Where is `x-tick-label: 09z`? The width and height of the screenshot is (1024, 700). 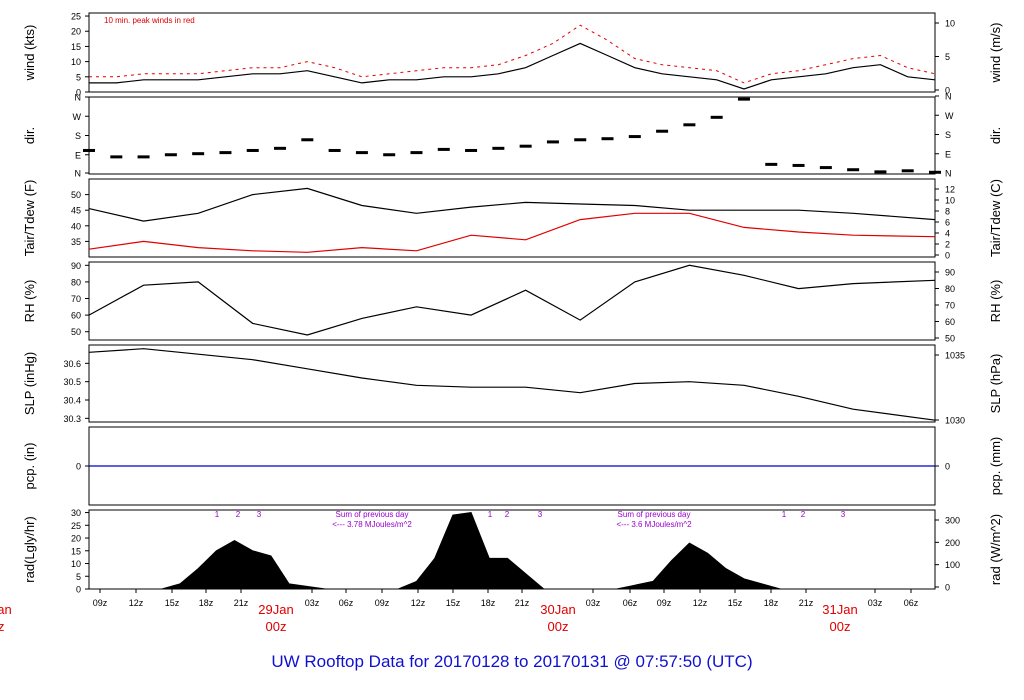 x-tick-label: 09z is located at coordinates (382, 603).